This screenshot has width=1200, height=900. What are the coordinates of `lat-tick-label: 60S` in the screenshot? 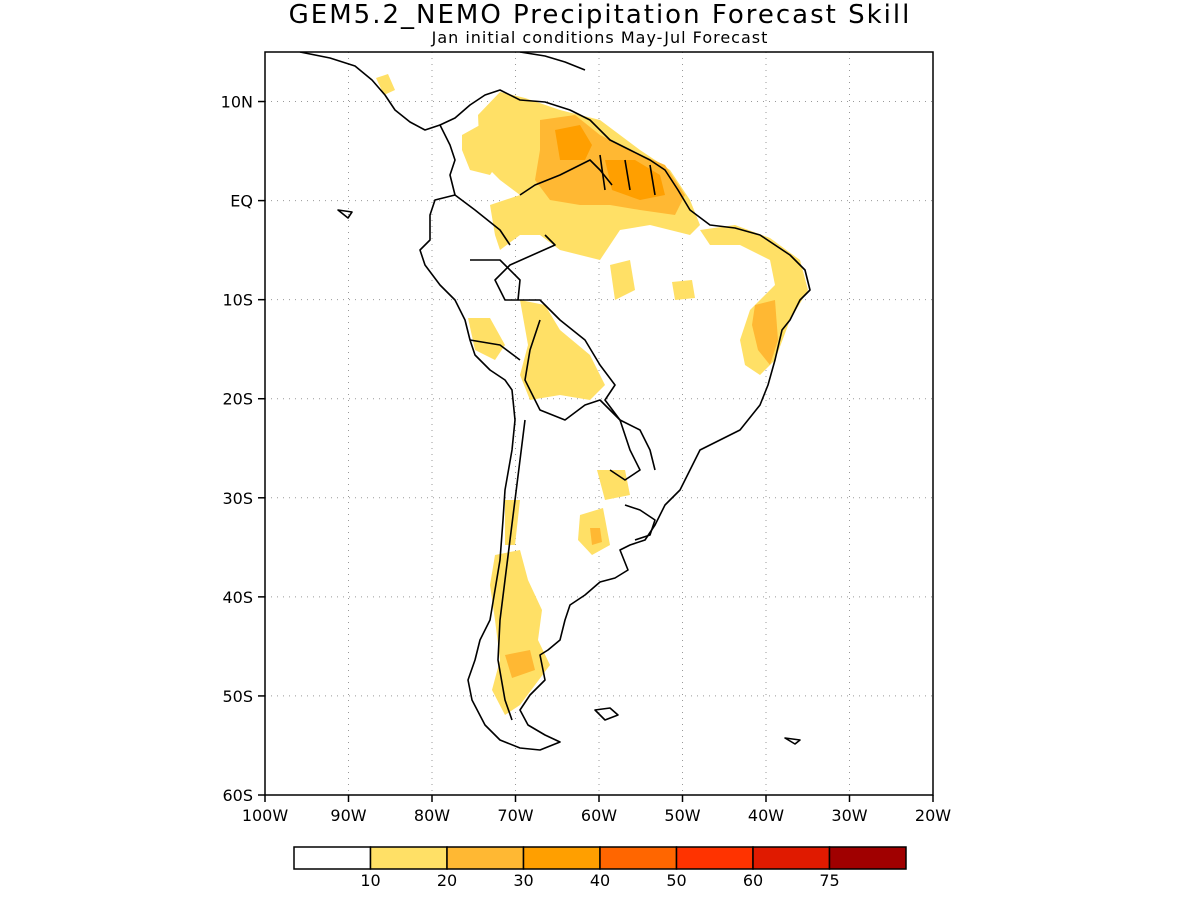 It's located at (237, 795).